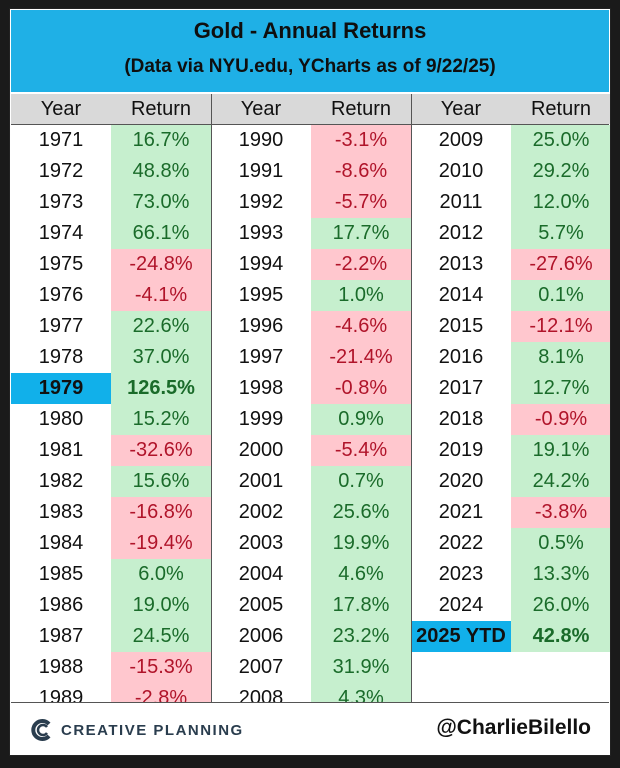  Describe the element at coordinates (61, 605) in the screenshot. I see `year-cell: 1986` at that location.